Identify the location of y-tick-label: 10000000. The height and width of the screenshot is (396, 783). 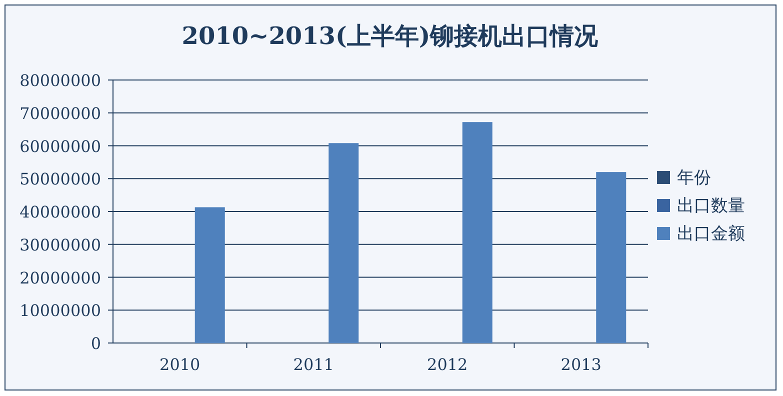
(60, 310).